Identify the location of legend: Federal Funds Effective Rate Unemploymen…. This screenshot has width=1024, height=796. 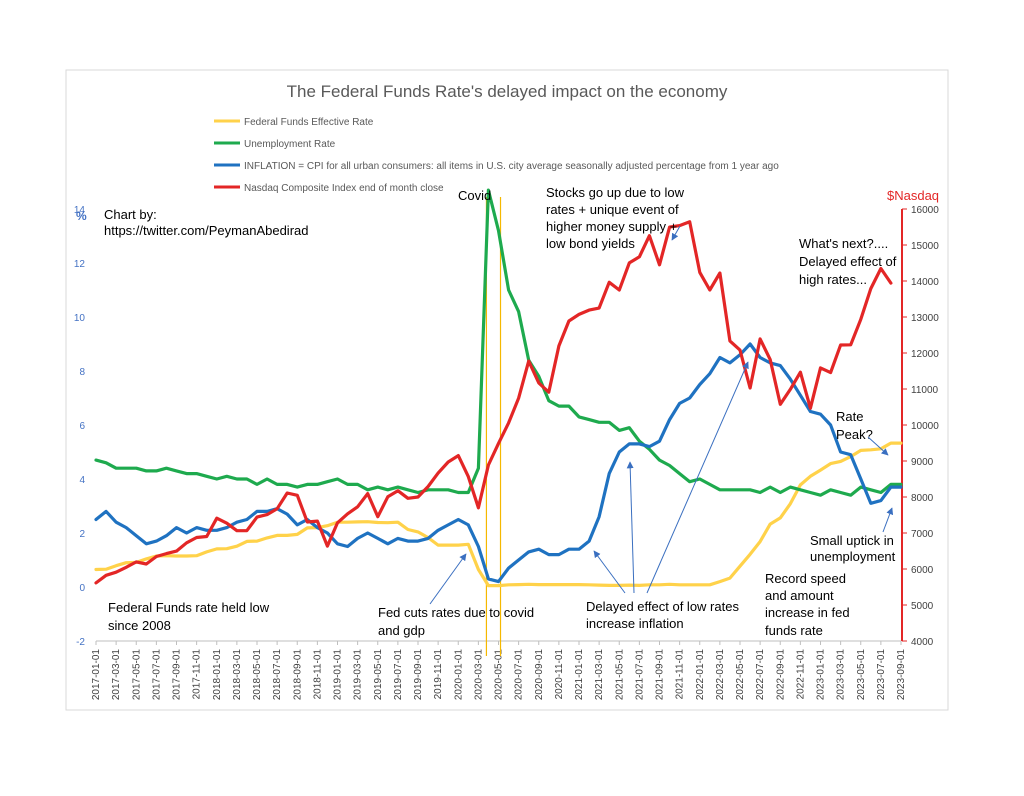
(496, 155).